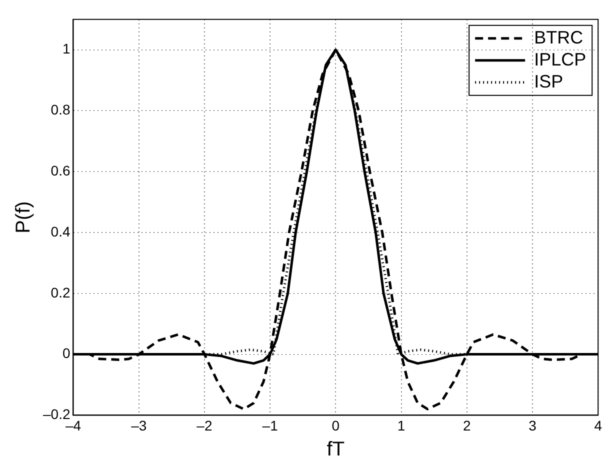  I want to click on y-tick-label: 0.6, so click(60, 170).